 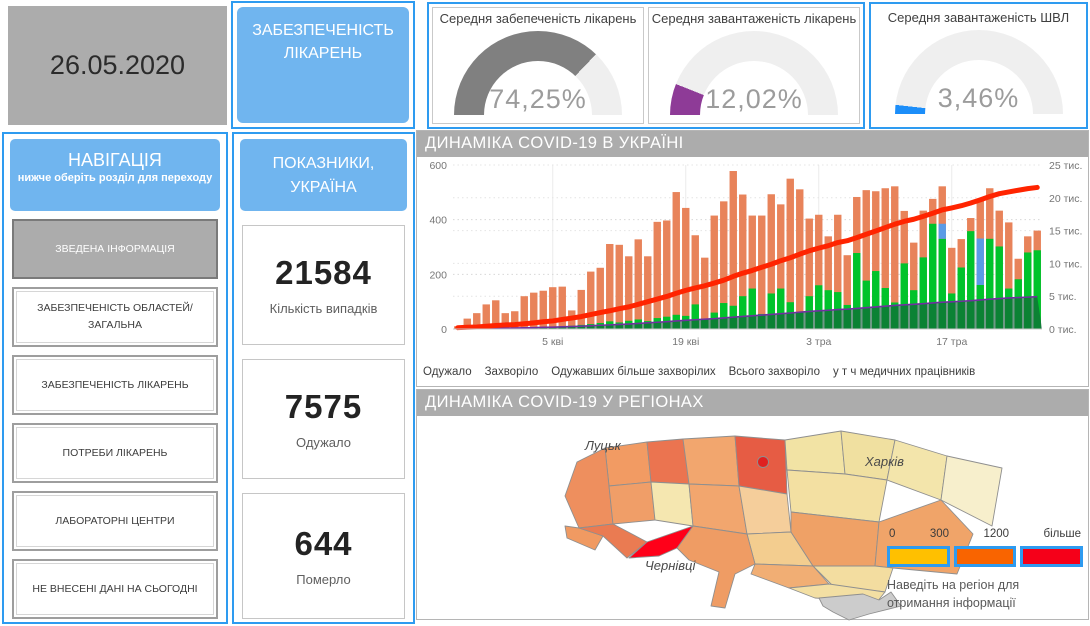 What do you see at coordinates (672, 504) in the screenshot?
I see `region-khmelnytskyi` at bounding box center [672, 504].